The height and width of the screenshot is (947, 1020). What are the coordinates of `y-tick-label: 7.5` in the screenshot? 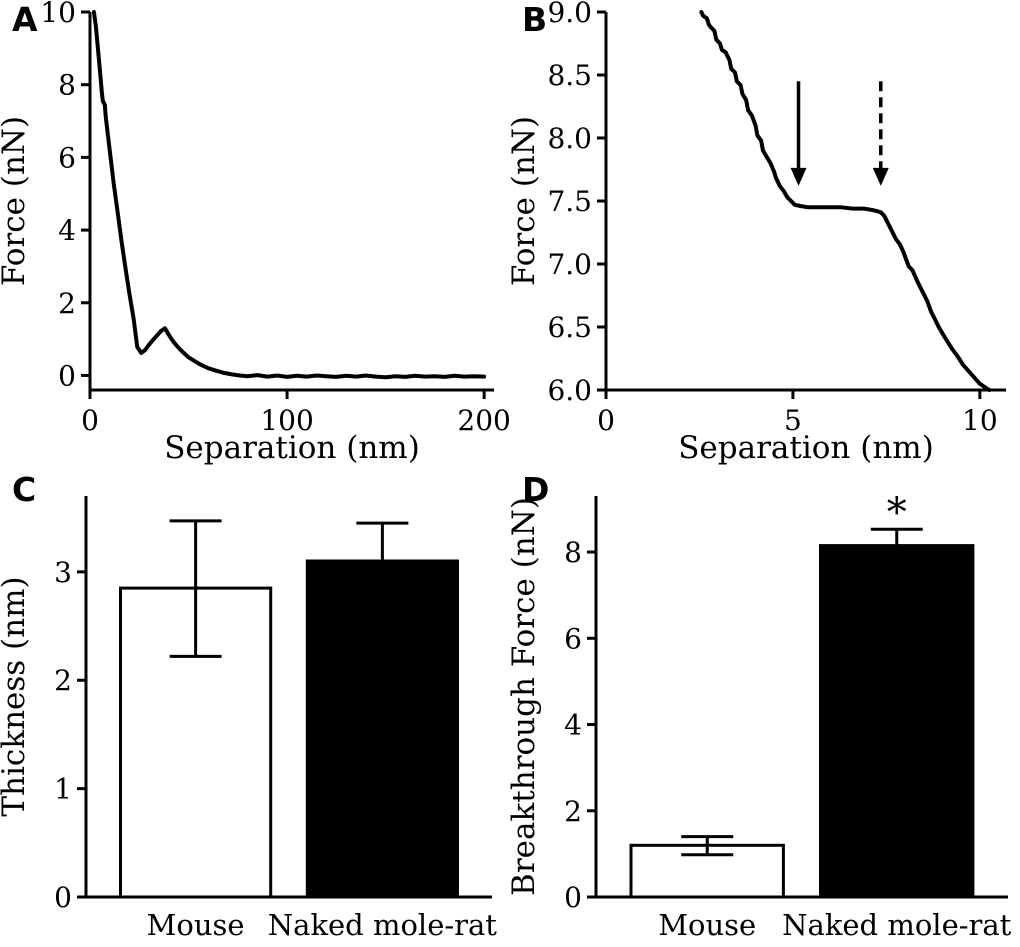 It's located at (569, 201).